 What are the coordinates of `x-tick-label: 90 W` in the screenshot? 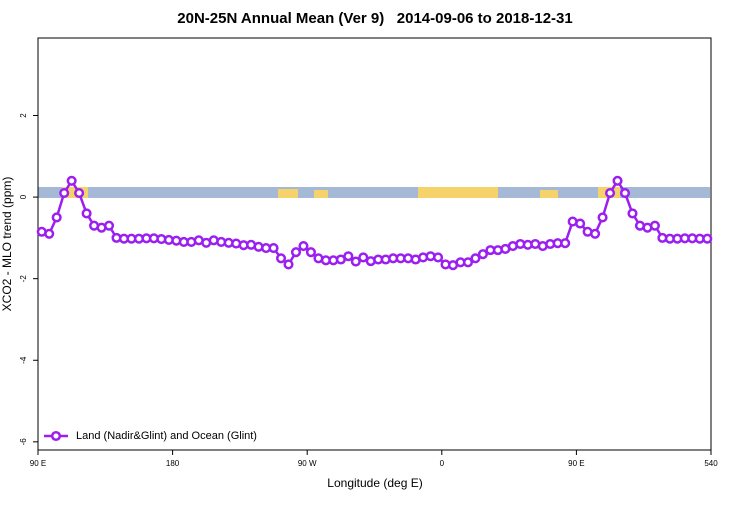 It's located at (307, 463).